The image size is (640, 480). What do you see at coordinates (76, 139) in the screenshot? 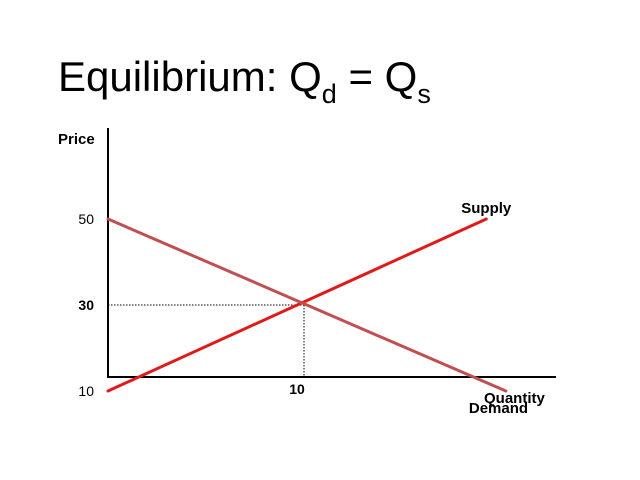
I see `y-axis-label: Price` at bounding box center [76, 139].